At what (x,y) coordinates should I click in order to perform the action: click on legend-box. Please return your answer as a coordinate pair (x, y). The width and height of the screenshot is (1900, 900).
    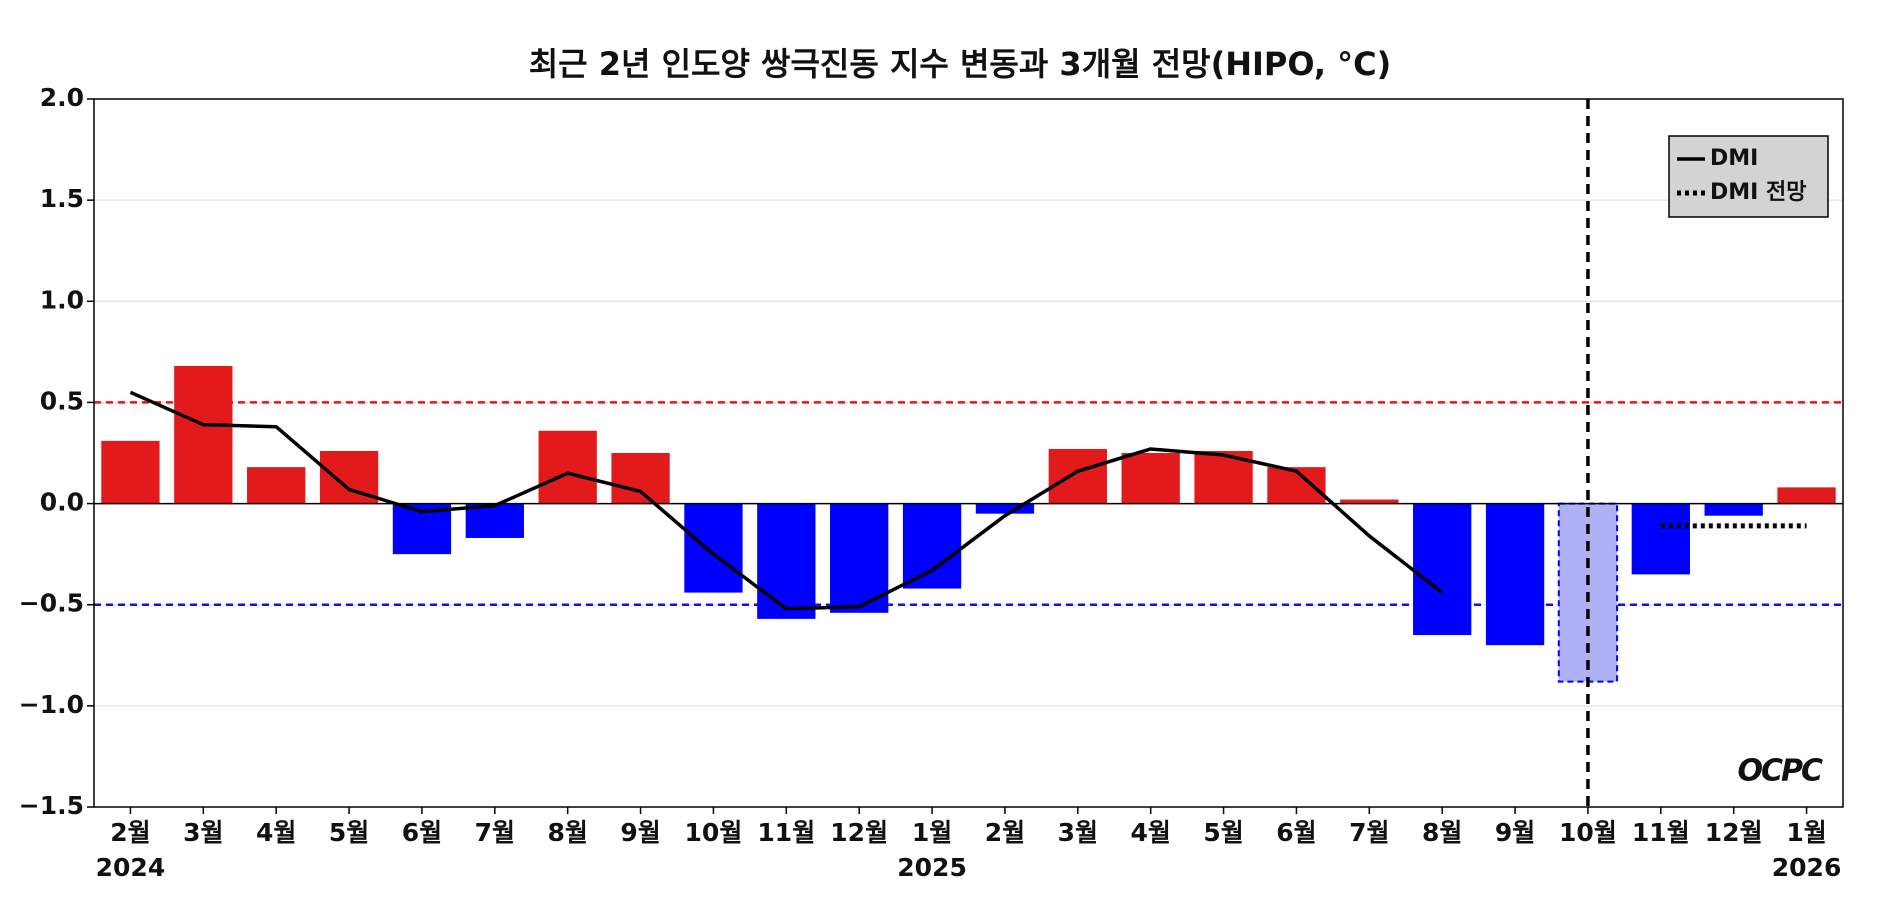
    Looking at the image, I should click on (1748, 176).